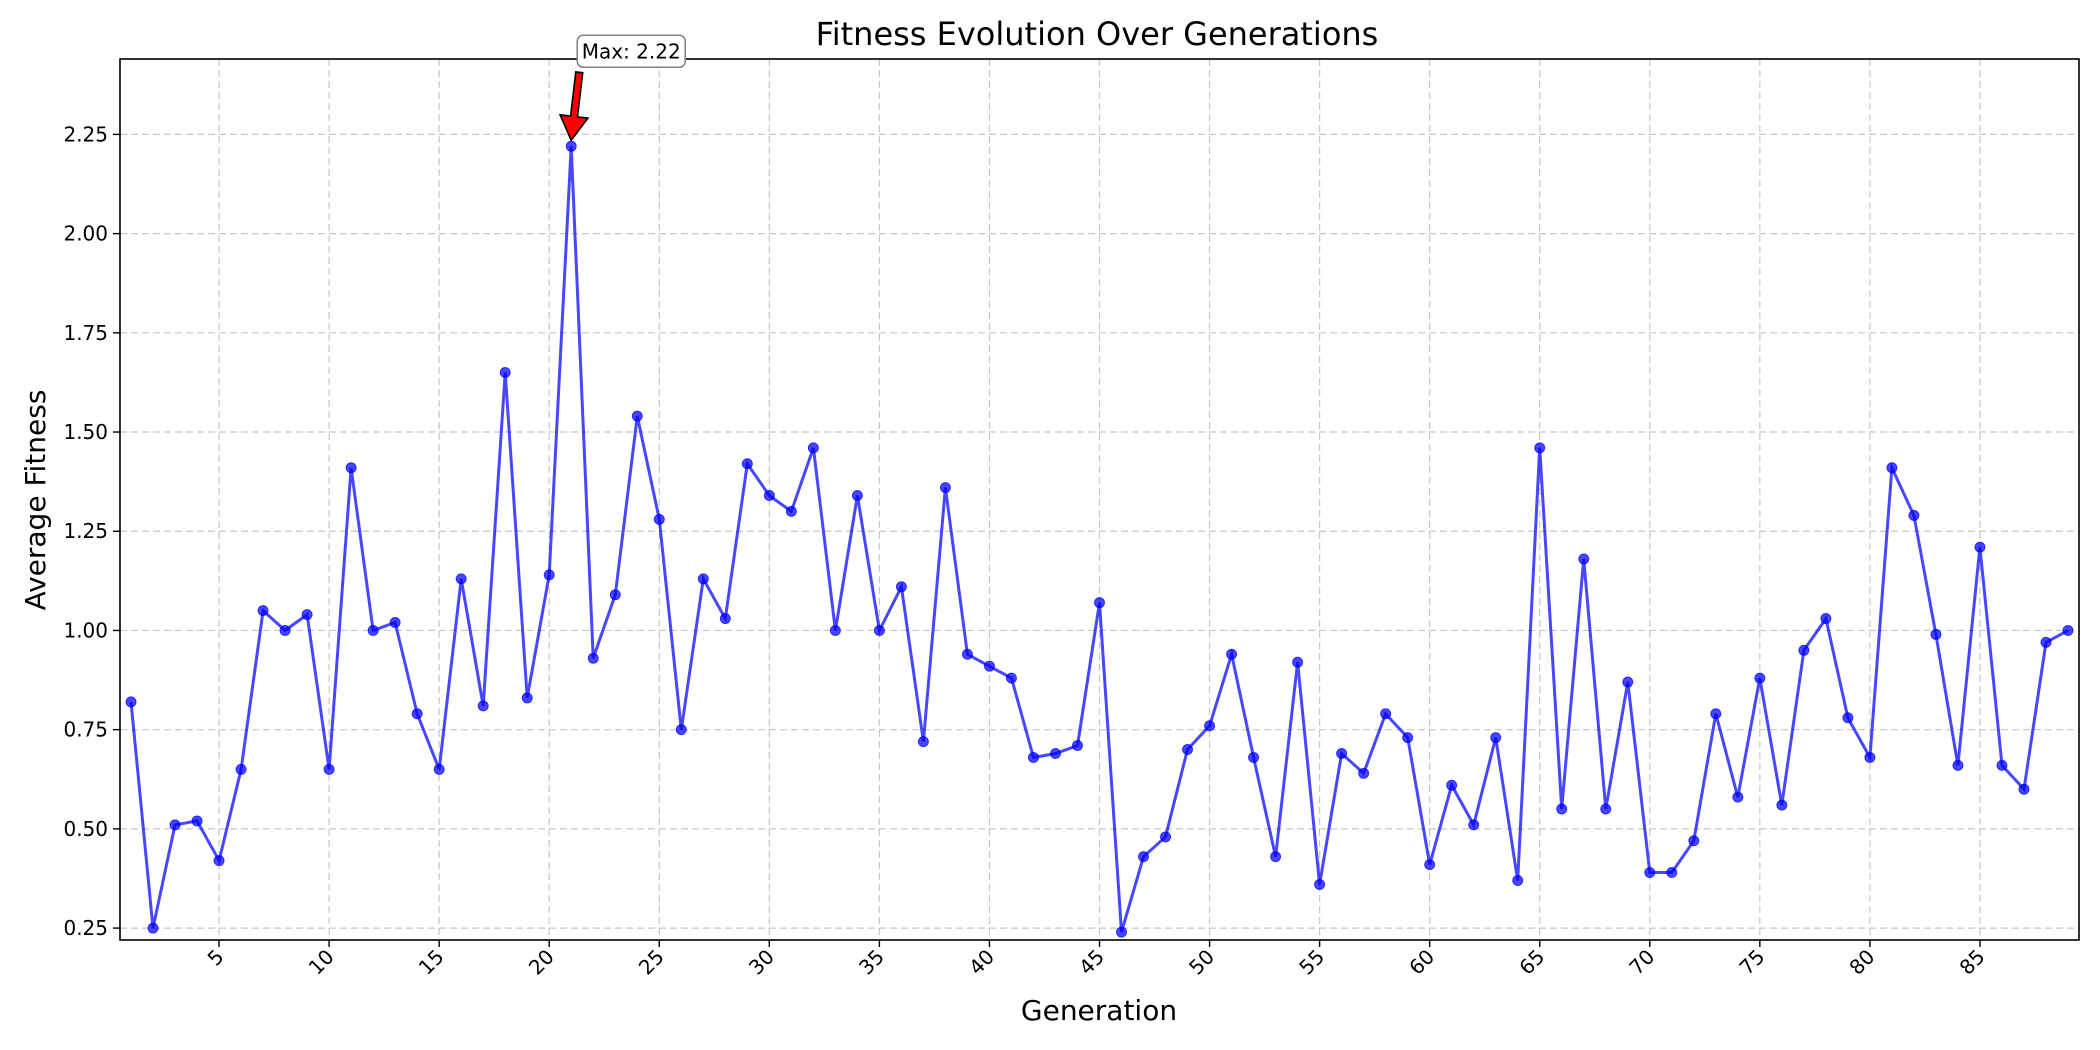 The height and width of the screenshot is (1050, 2100). I want to click on x-tick-label: 15, so click(431, 962).